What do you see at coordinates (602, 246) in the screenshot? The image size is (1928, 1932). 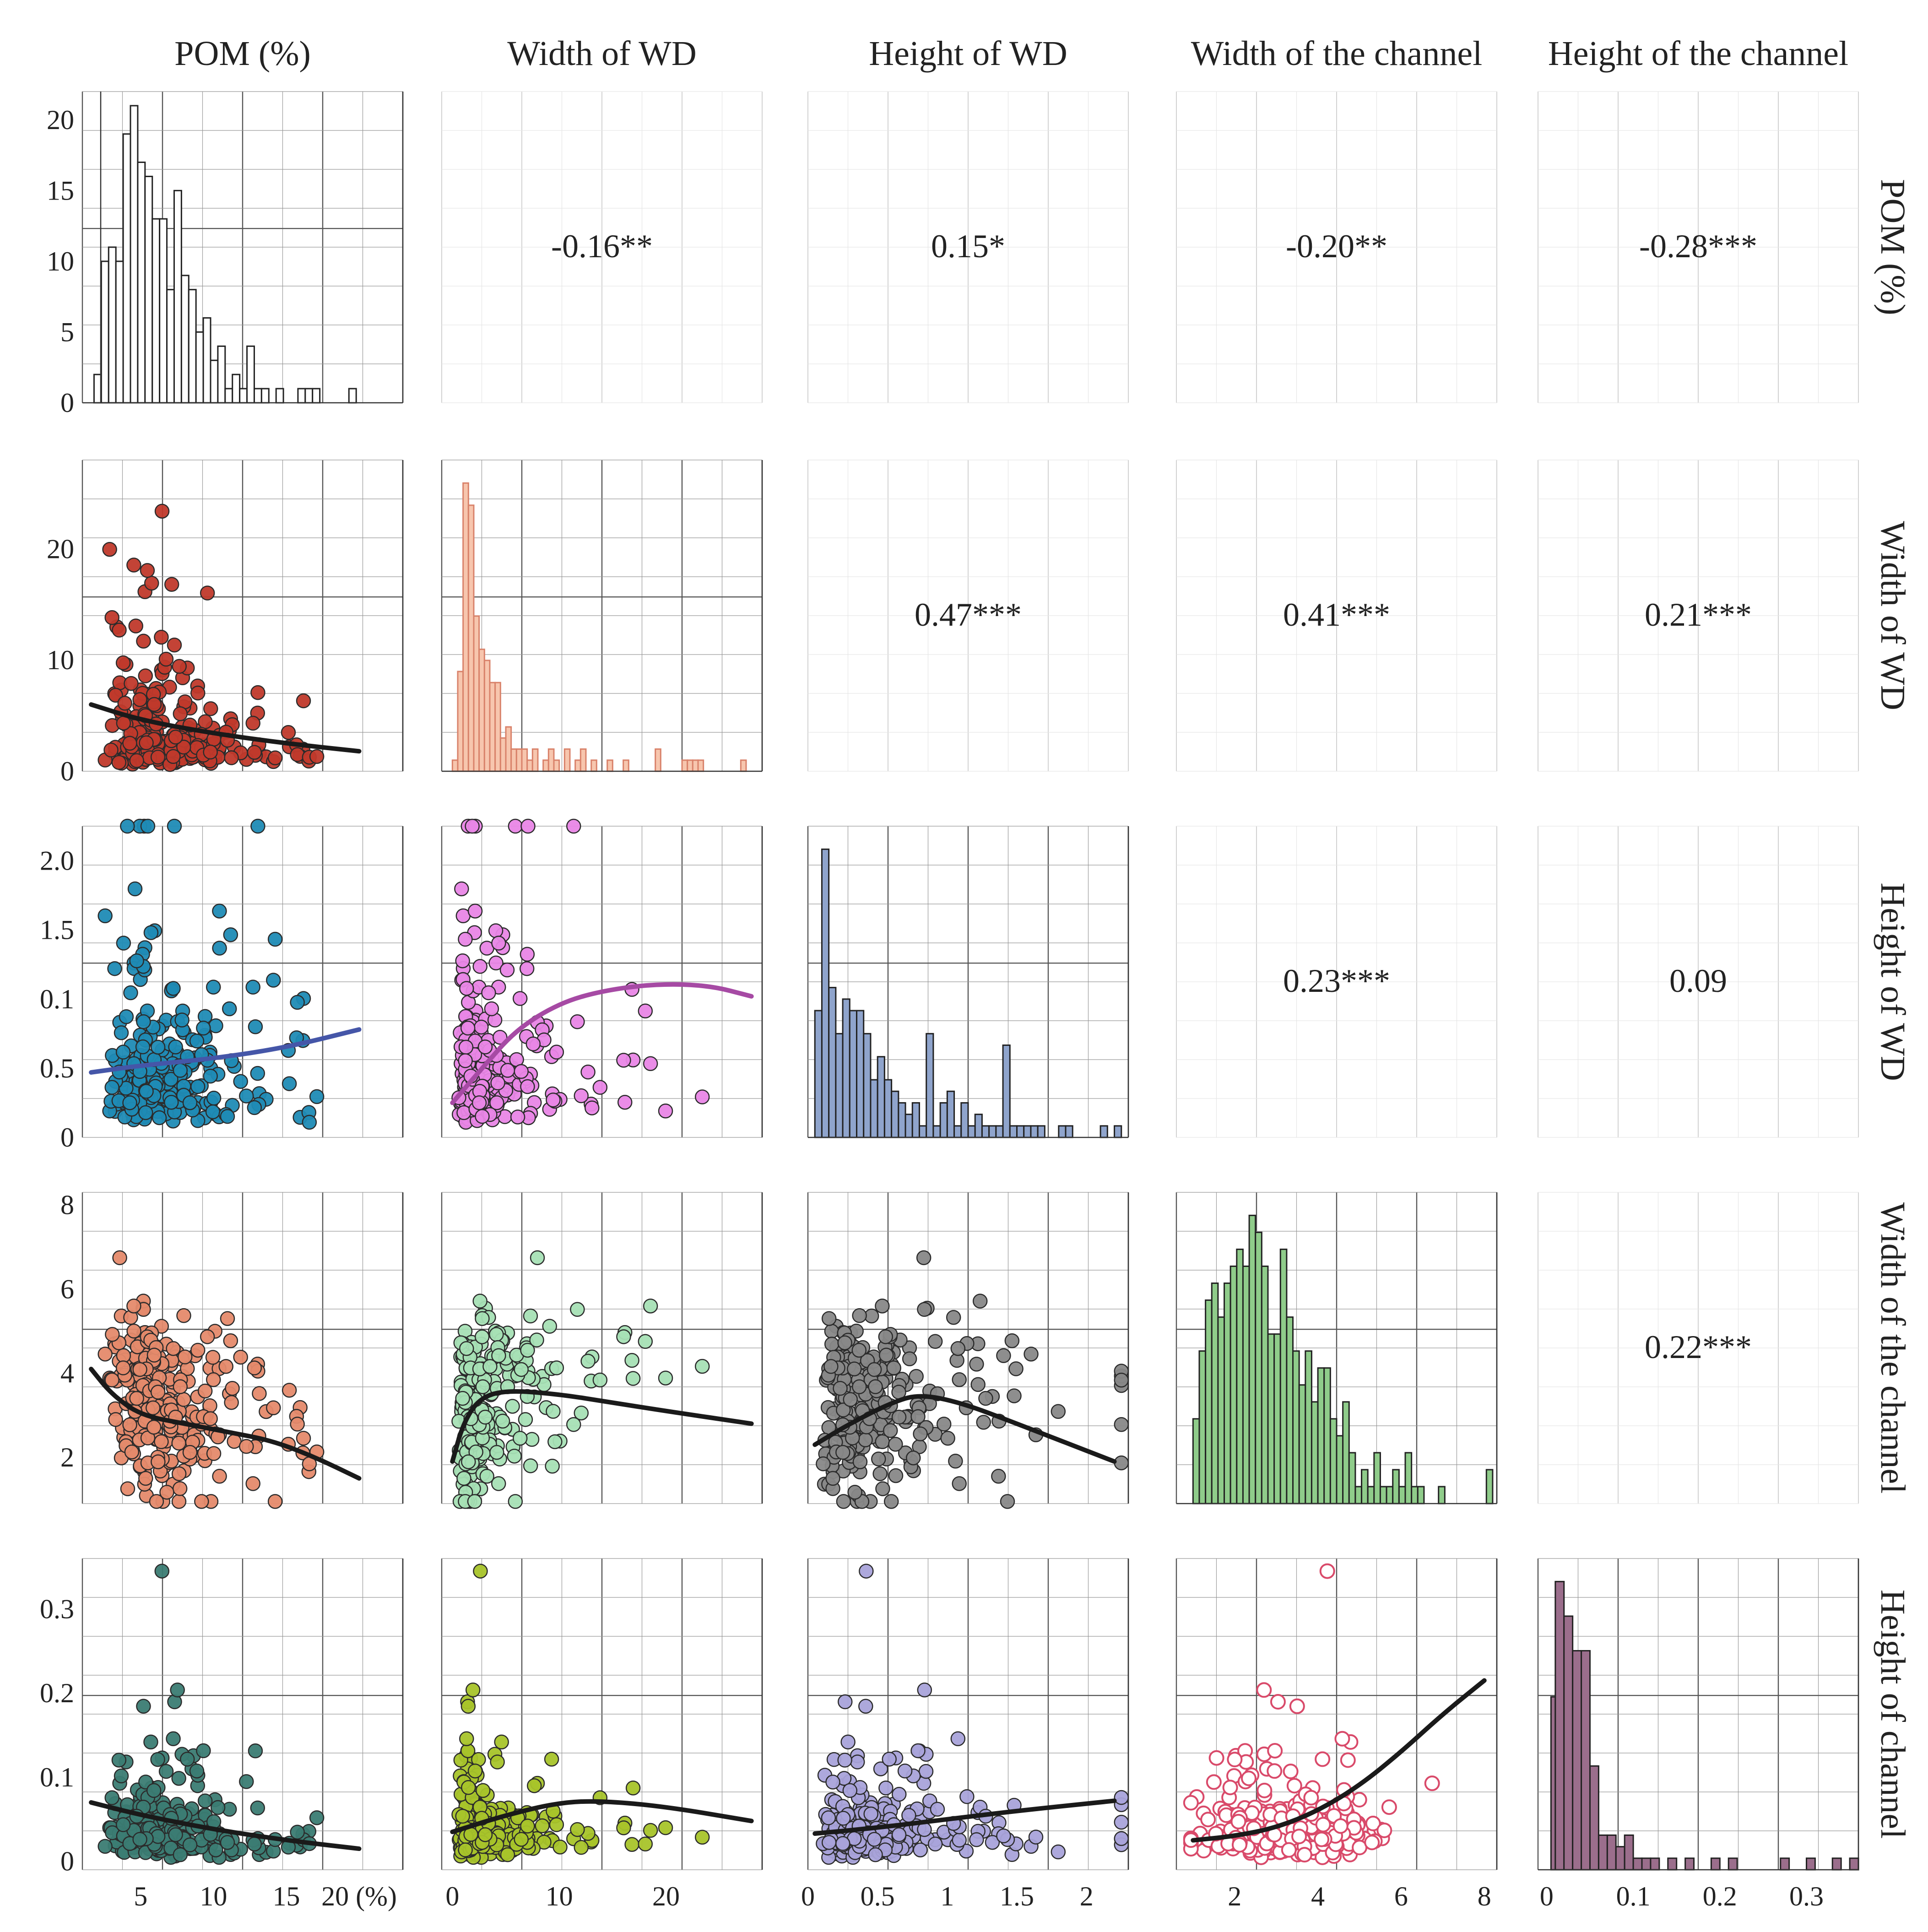 I see `correlation-label: -0.16**` at bounding box center [602, 246].